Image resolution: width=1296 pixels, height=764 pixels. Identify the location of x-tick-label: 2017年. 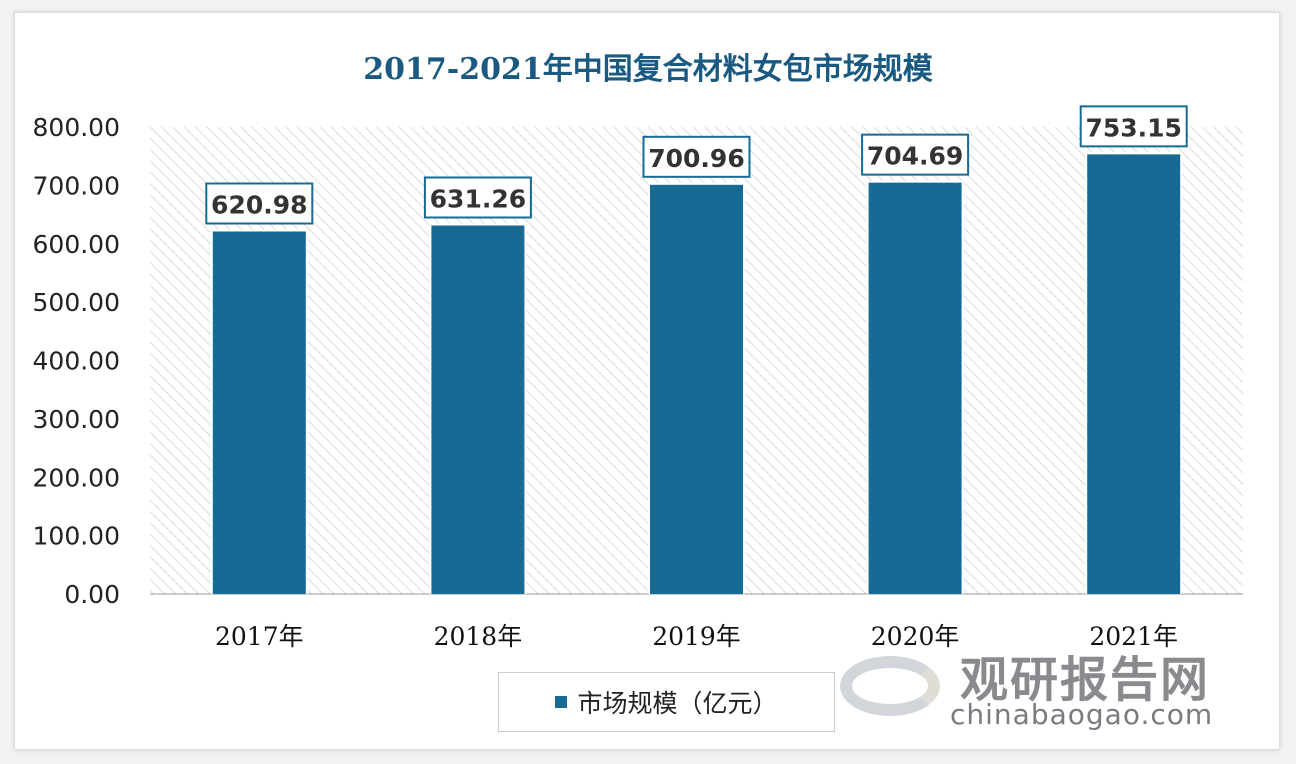
(259, 636).